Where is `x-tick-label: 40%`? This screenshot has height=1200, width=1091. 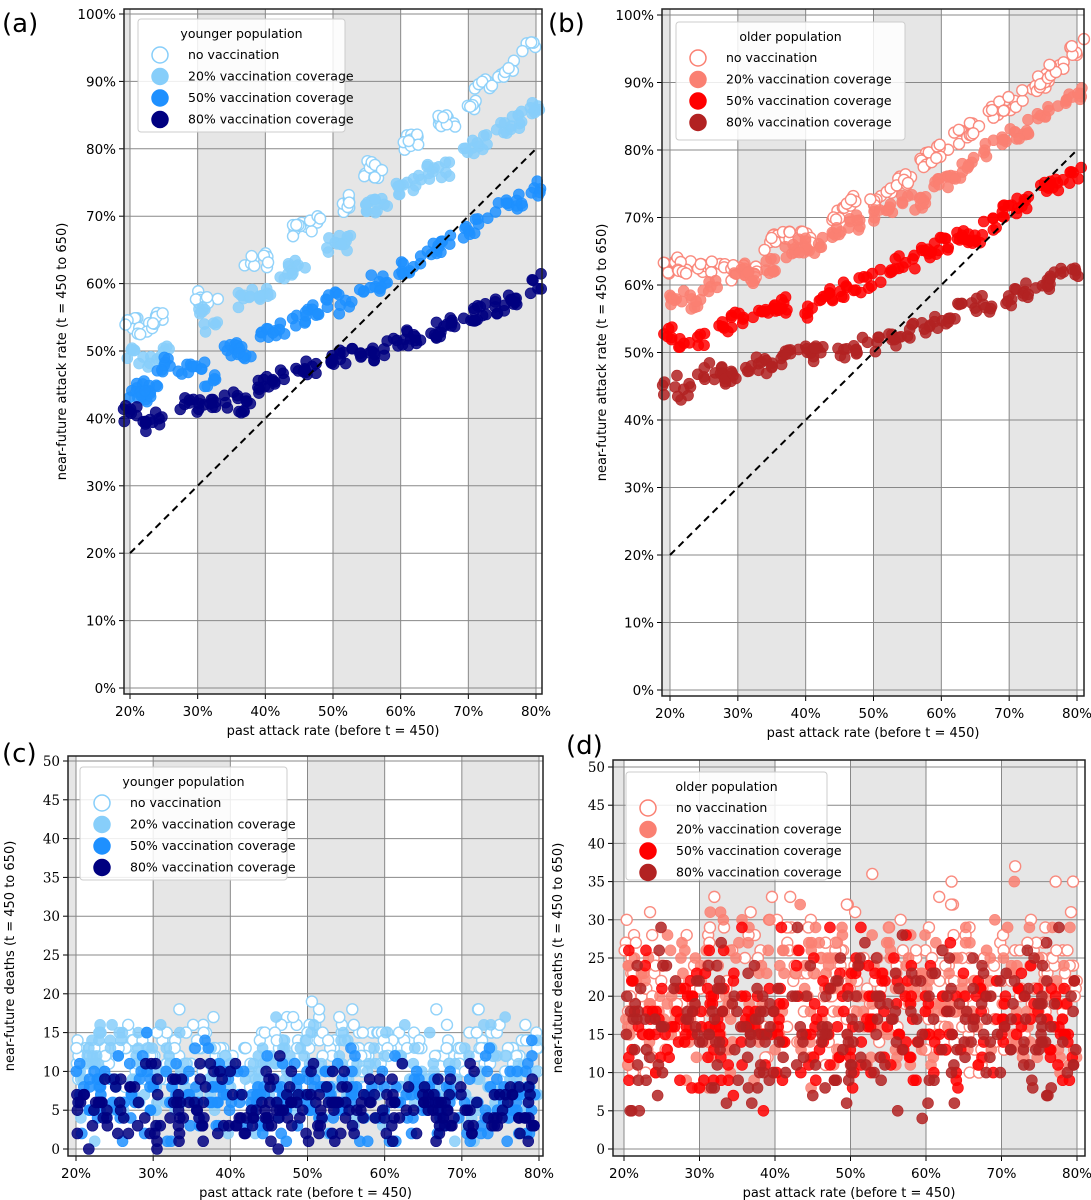
x-tick-label: 40% is located at coordinates (806, 714).